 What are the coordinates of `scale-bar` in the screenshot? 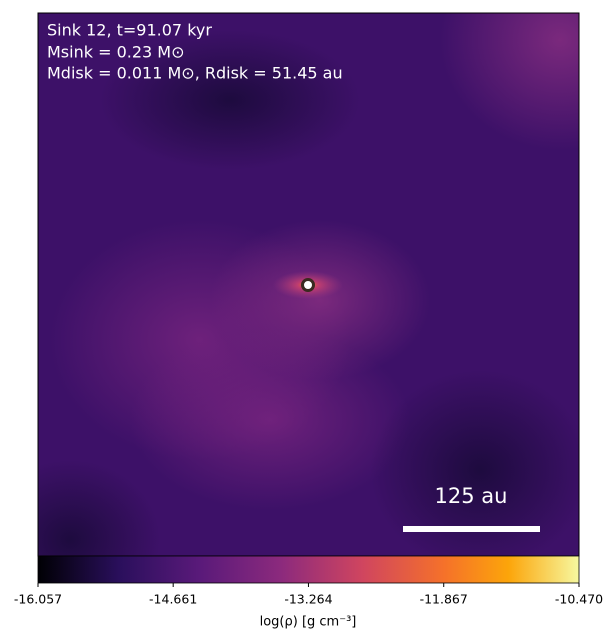 It's located at (471, 529).